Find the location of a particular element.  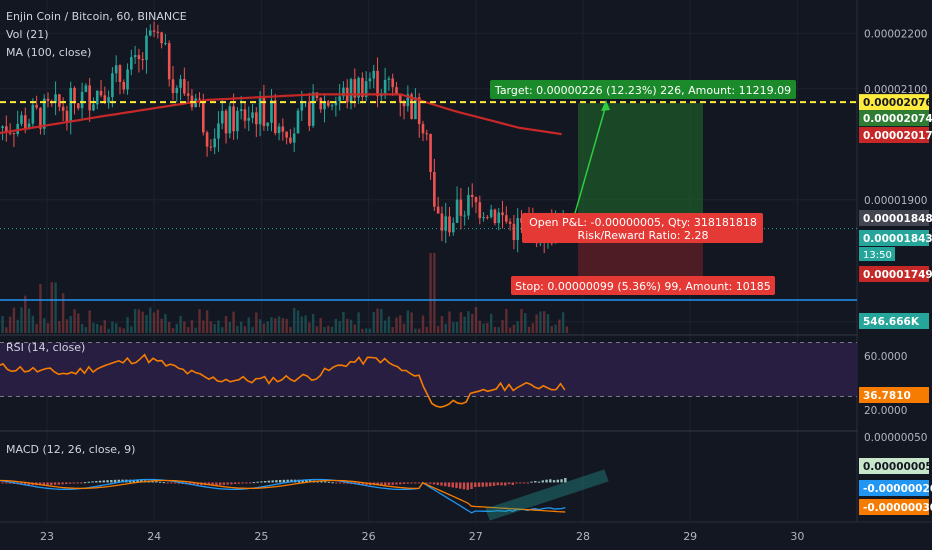

position-zones is located at coordinates (640, 193).